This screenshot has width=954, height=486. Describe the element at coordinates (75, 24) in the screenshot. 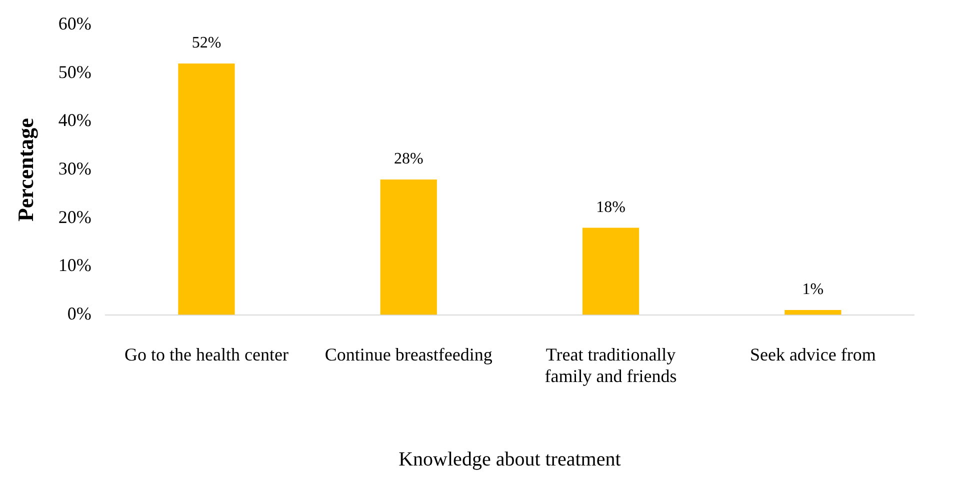

I see `y-tick-label: 60%` at that location.